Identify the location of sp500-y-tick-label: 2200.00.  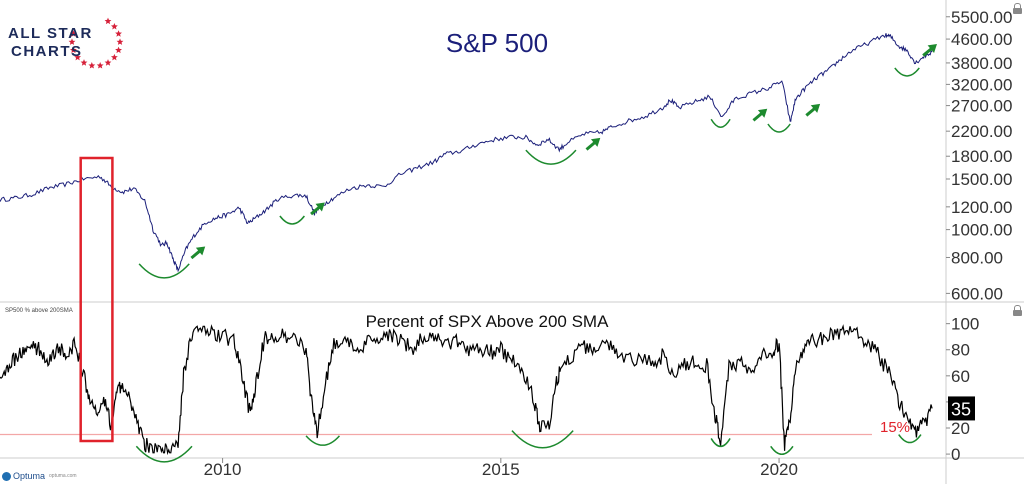
(981, 131).